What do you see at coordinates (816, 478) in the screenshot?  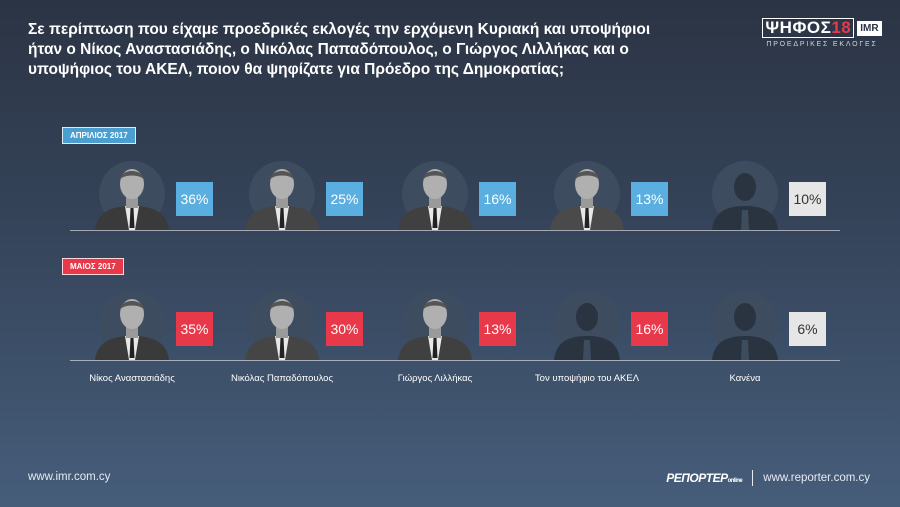 I see `footer-reporter-url: www.reporter.com.cy` at bounding box center [816, 478].